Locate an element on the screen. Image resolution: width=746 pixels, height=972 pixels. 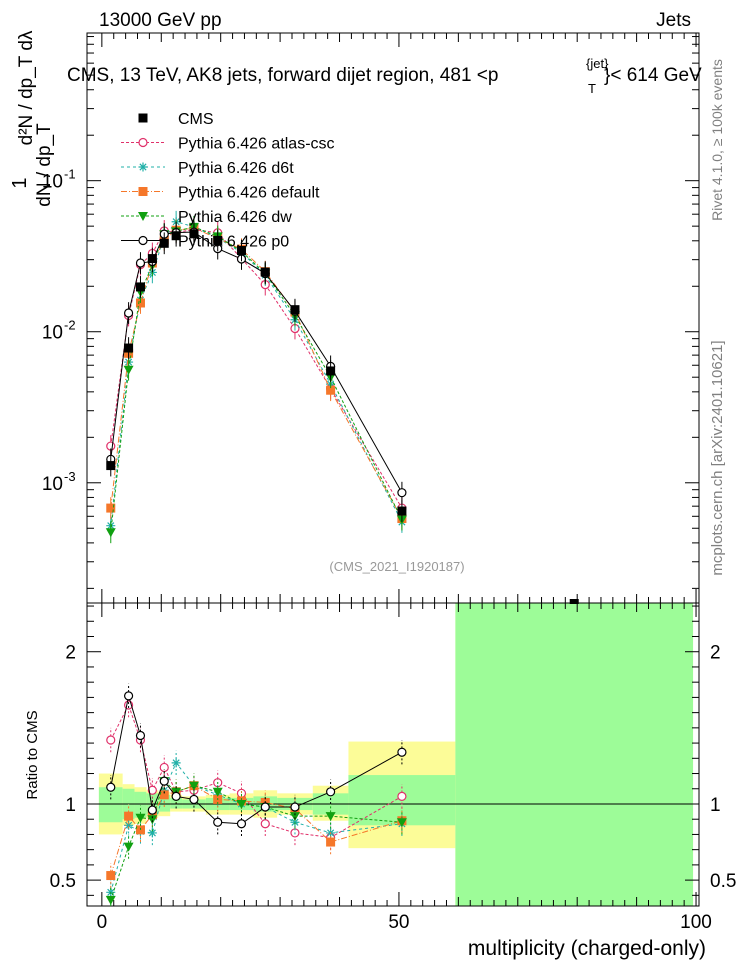
rivet-label: Rivet 4.1.0, ≥ 100k events is located at coordinates (717, 140).